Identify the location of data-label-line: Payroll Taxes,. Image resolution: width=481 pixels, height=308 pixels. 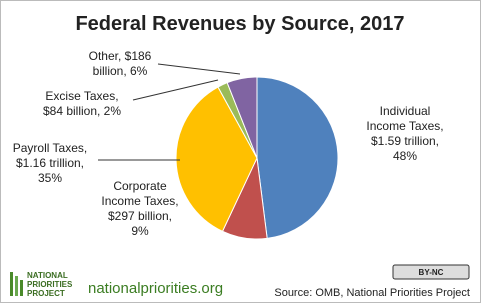
(50, 148).